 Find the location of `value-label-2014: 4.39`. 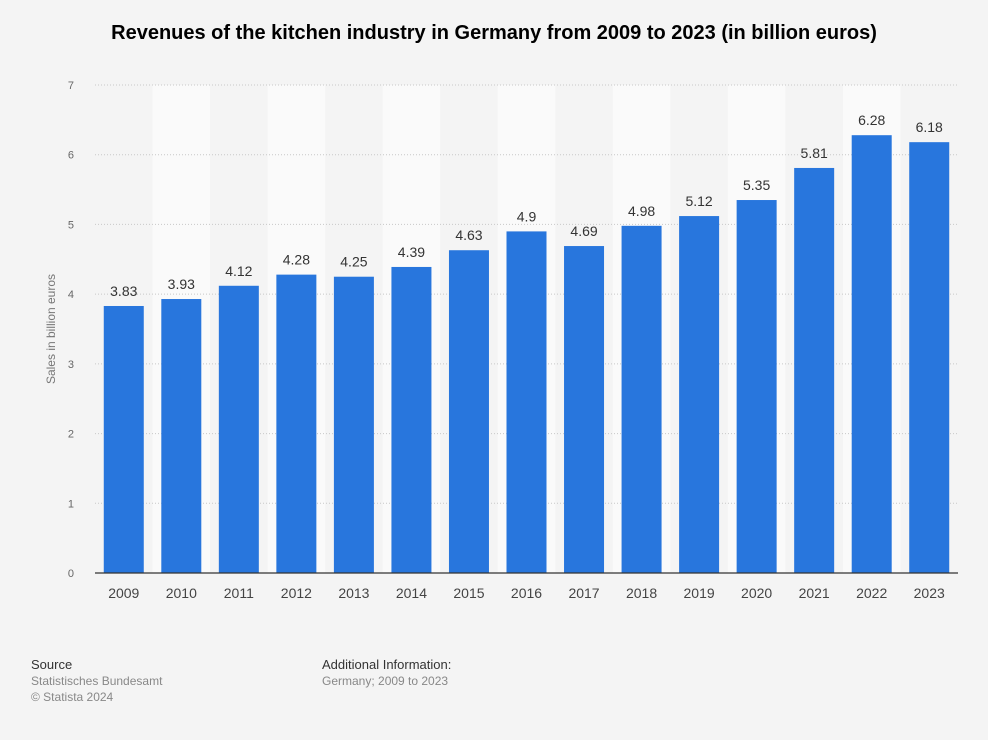

value-label-2014: 4.39 is located at coordinates (411, 252).